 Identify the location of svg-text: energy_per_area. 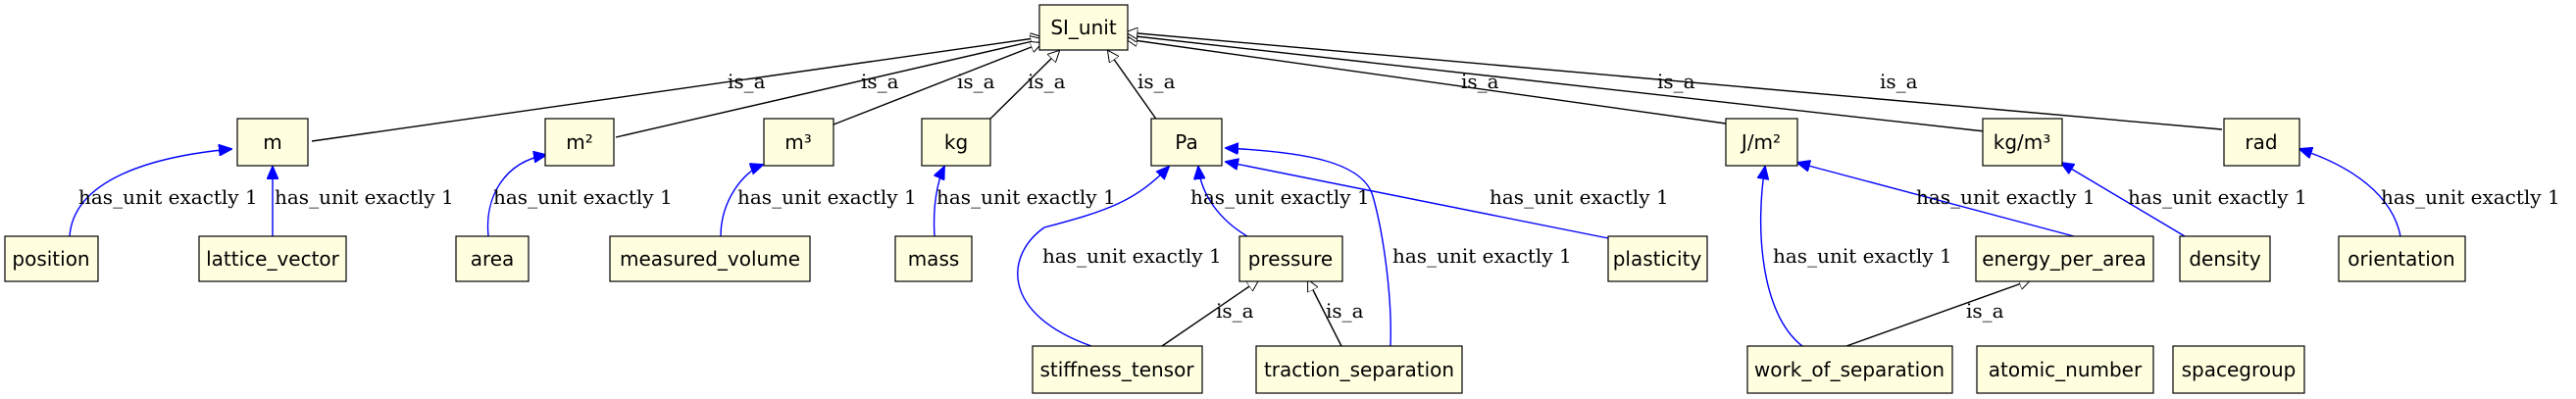
(2065, 259).